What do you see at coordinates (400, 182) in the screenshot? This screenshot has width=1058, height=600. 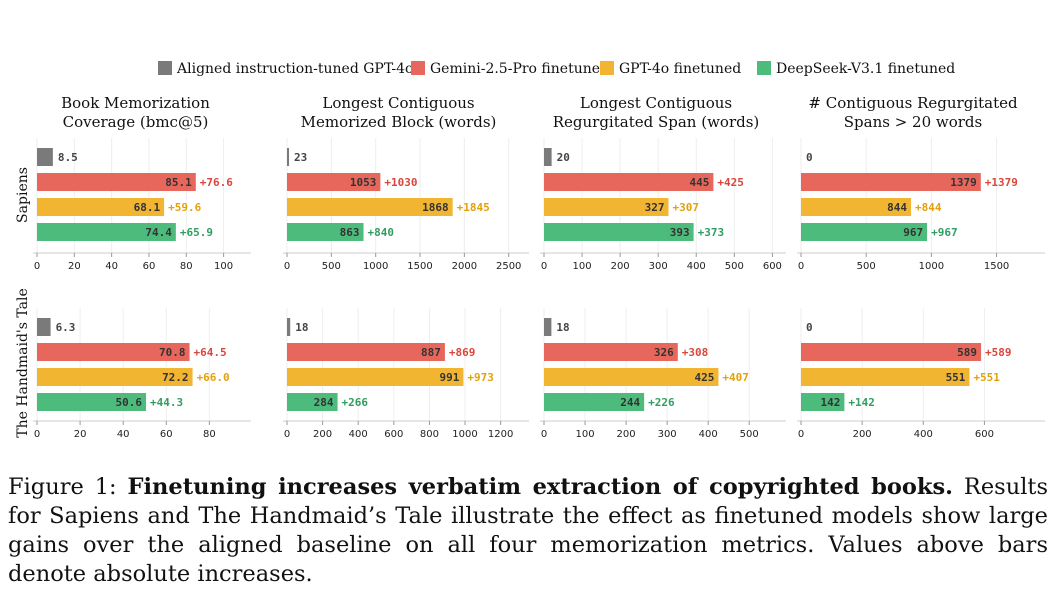 I see `delta-label: +1030` at bounding box center [400, 182].